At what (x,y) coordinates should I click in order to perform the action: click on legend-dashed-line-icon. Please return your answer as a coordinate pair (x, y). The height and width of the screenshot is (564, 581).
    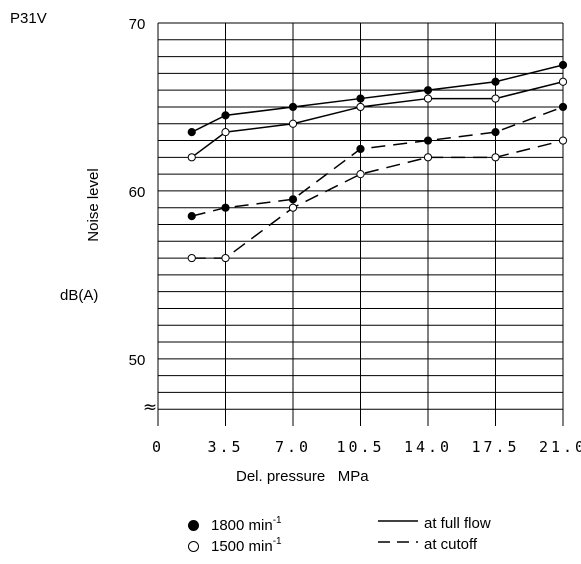
    Looking at the image, I should click on (398, 542).